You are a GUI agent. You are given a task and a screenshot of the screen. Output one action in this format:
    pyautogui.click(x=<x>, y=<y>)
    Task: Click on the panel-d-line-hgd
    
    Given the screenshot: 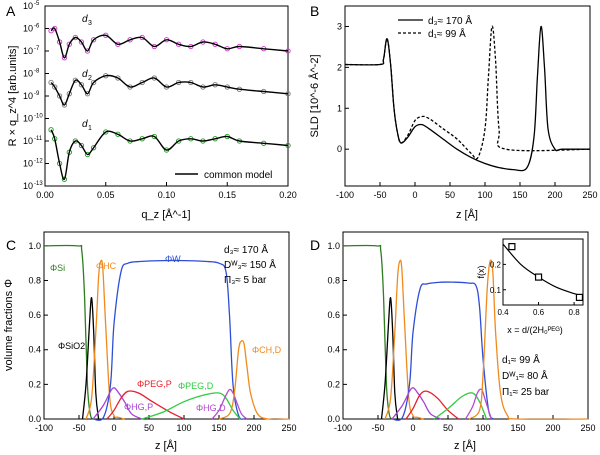 What is the action you would take?
    pyautogui.click(x=478, y=404)
    